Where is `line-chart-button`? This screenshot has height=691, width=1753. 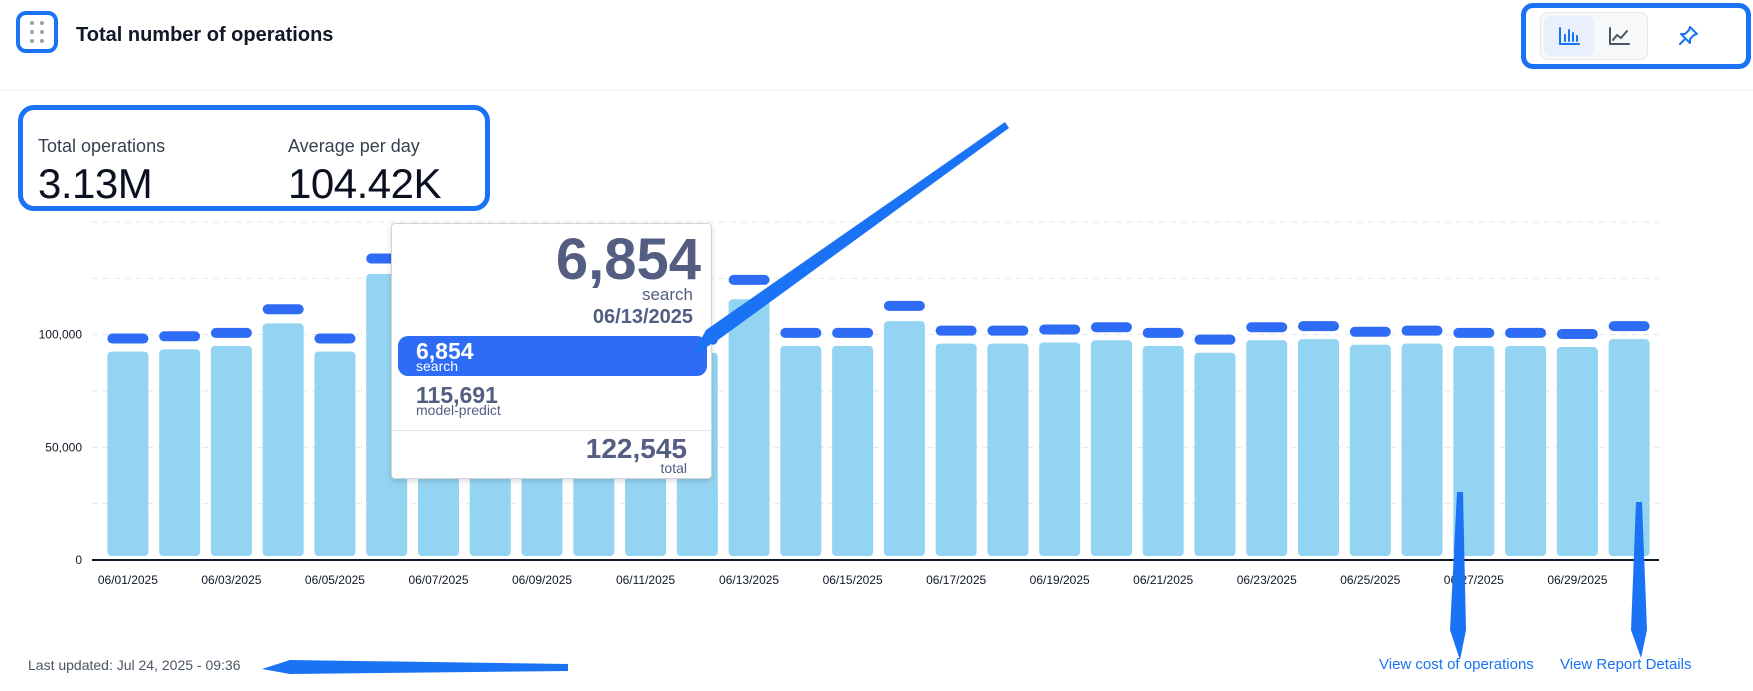
line-chart-button is located at coordinates (1619, 36).